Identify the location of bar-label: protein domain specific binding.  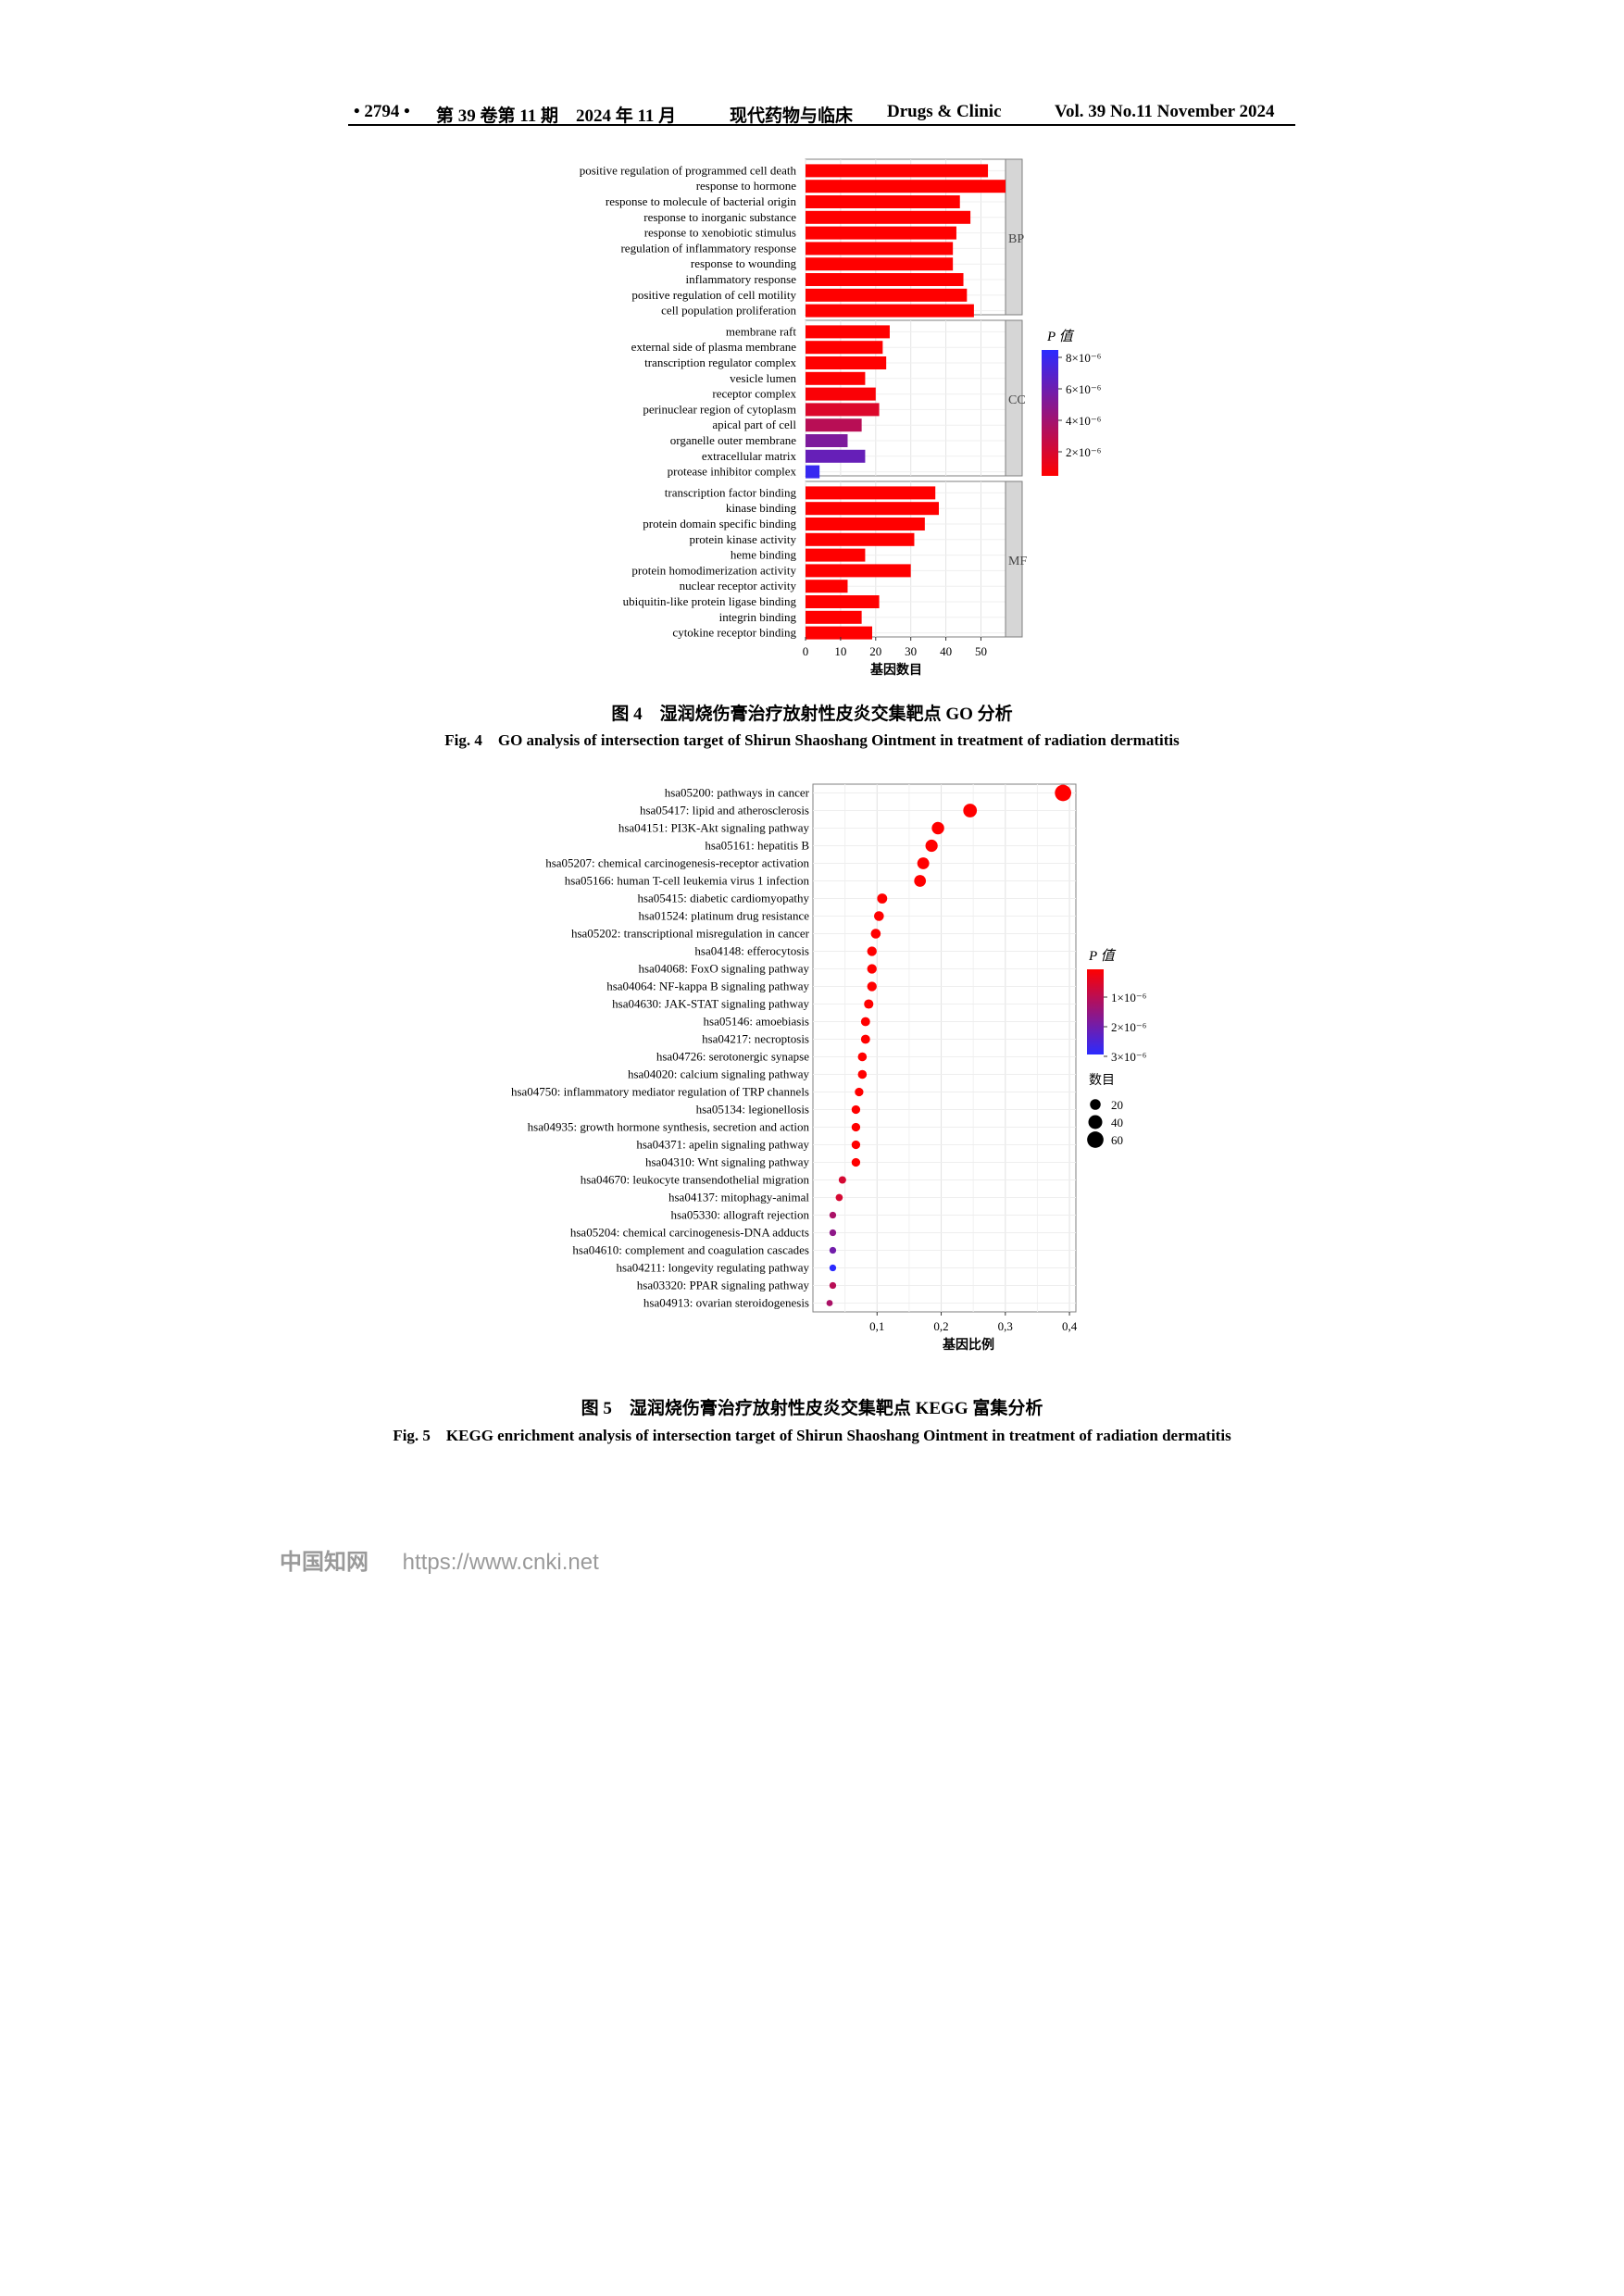
(719, 523).